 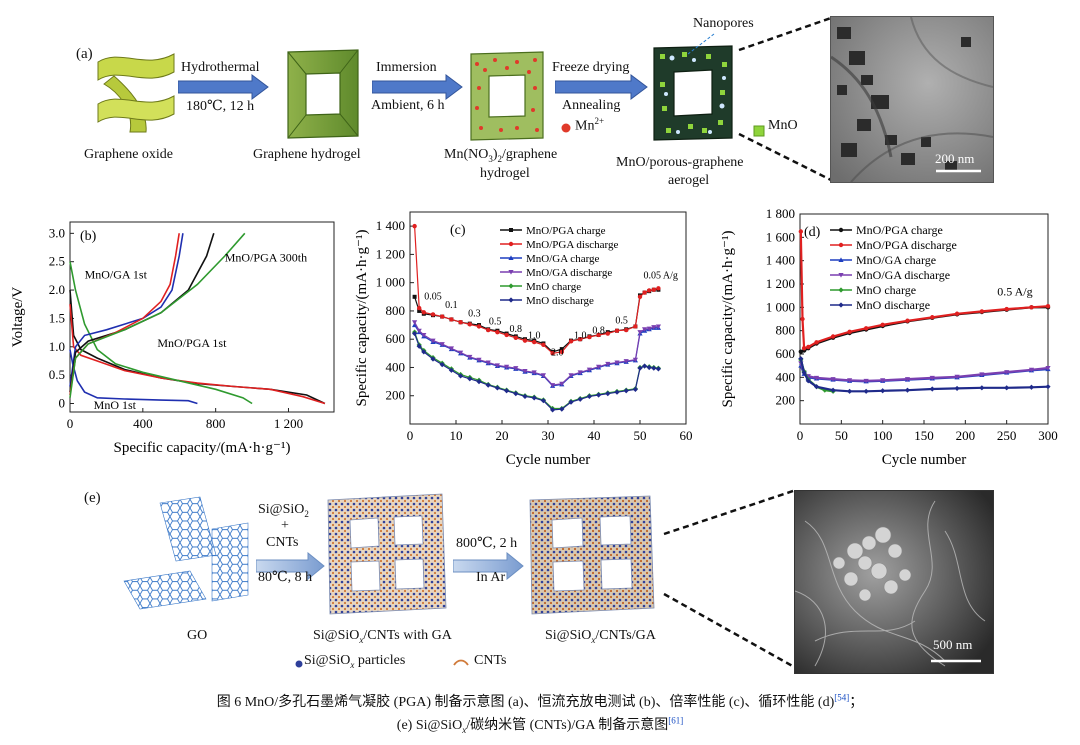 I want to click on panel-label: (c), so click(x=458, y=230).